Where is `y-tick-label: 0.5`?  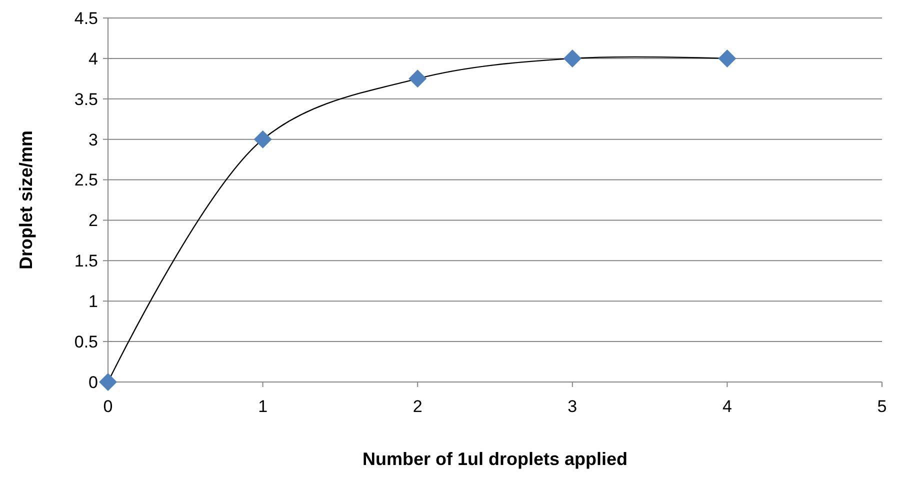
y-tick-label: 0.5 is located at coordinates (86, 342).